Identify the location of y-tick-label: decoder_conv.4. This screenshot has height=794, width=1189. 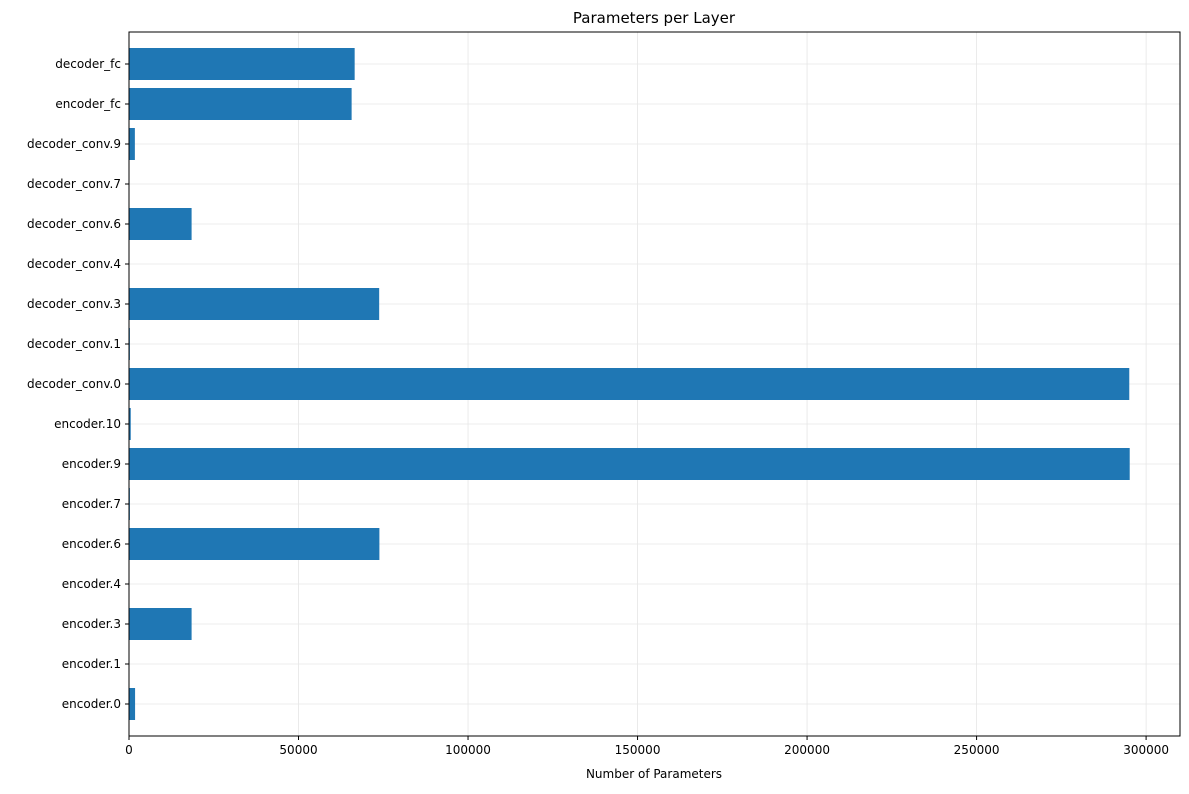
(74, 264).